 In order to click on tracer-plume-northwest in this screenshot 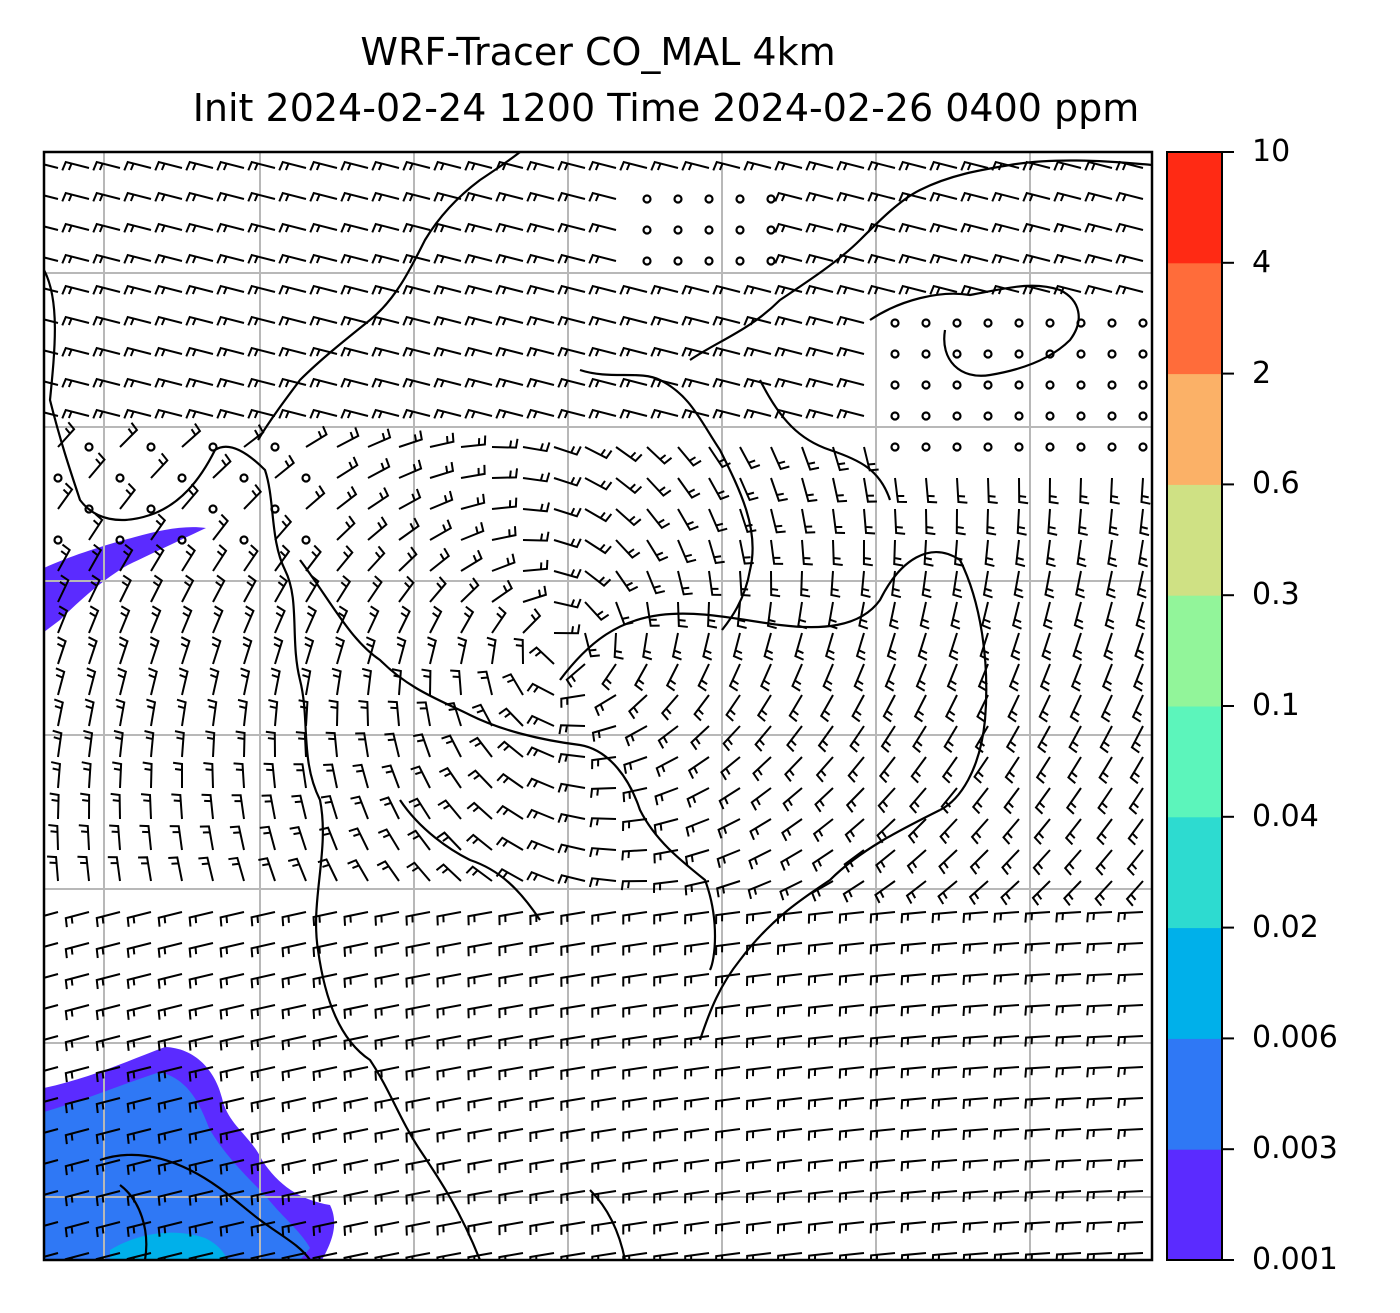, I will do `click(125, 579)`.